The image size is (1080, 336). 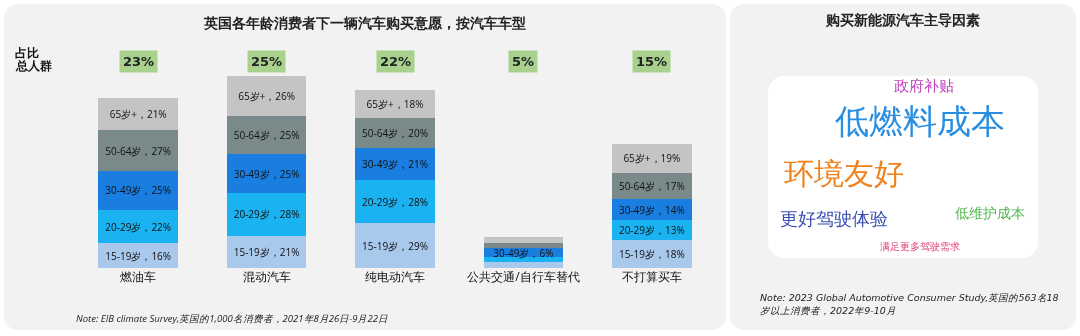 I want to click on x-tick-label: 燃油车, so click(x=138, y=276).